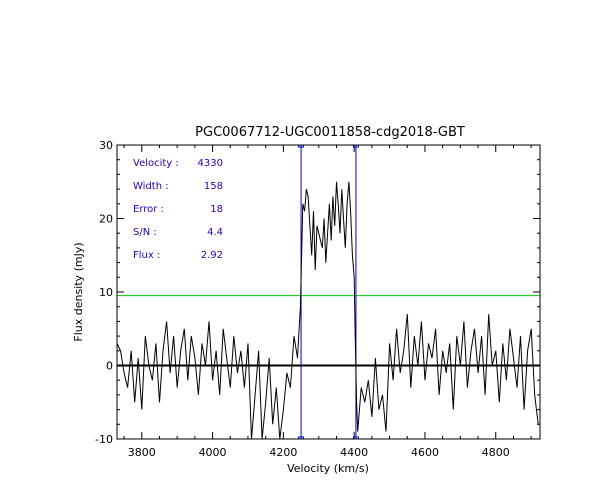 The image size is (595, 500). I want to click on y-tick-label: 30, so click(106, 145).